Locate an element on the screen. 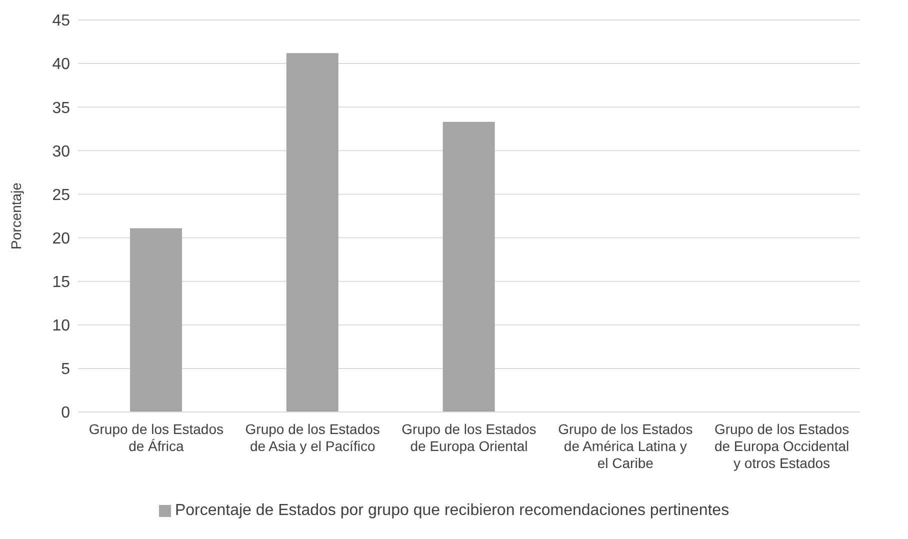  y-tick-label: 0 is located at coordinates (65, 413).